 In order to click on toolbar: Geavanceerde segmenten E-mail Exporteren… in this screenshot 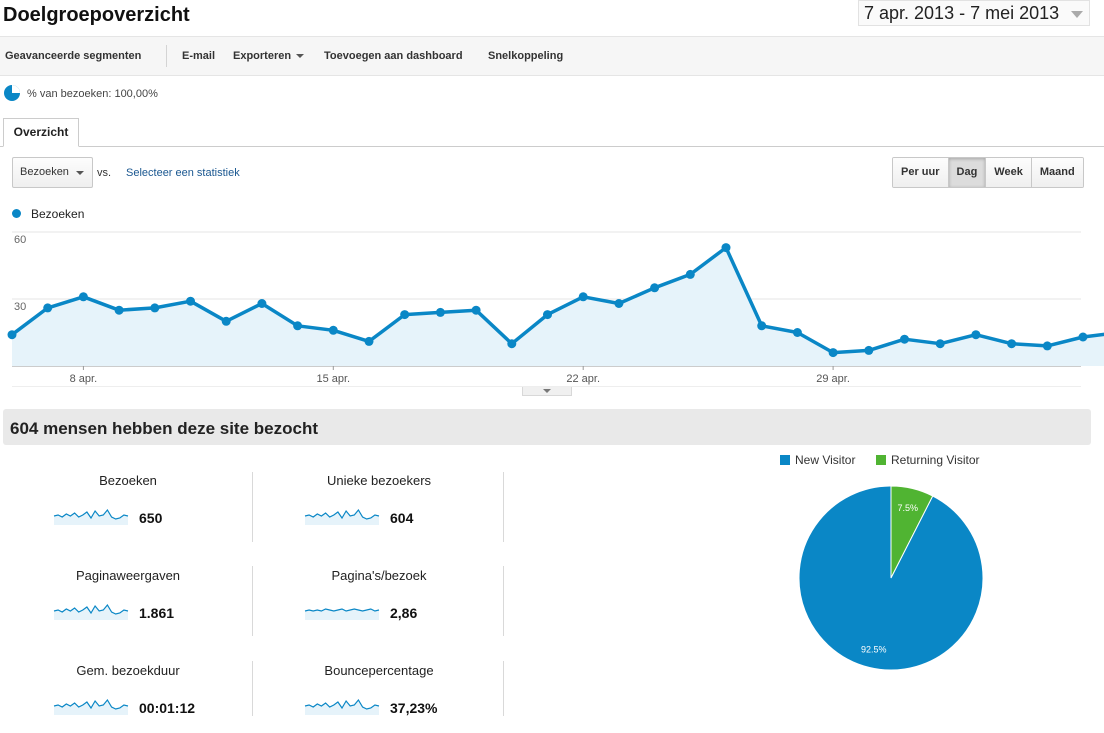, I will do `click(552, 56)`.